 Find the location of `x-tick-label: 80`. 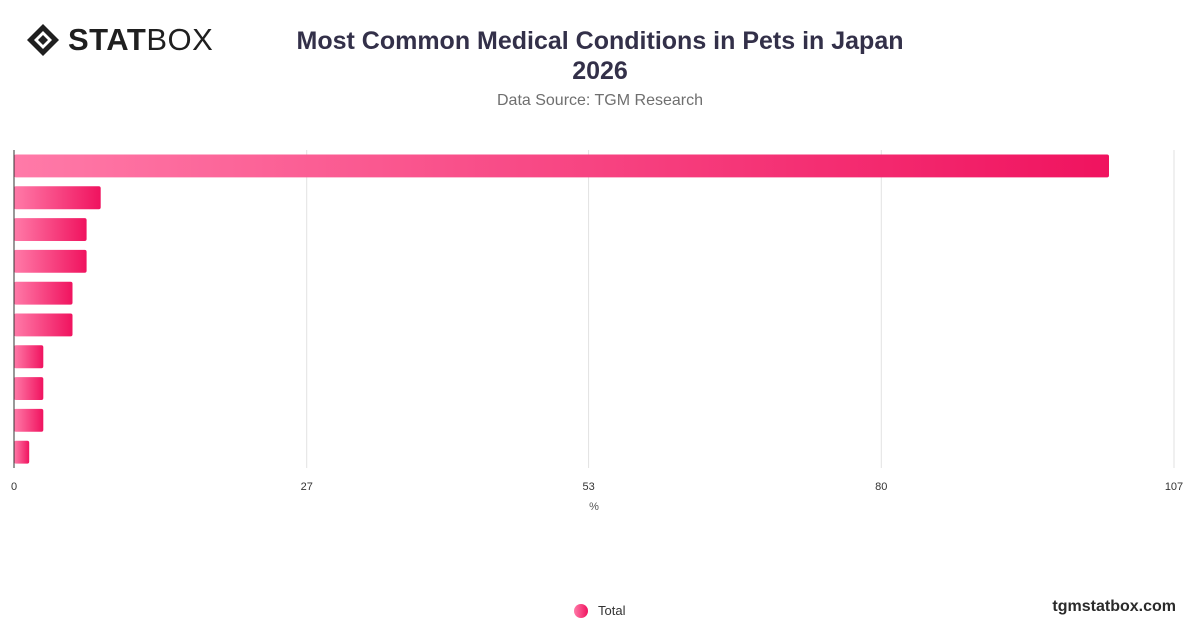

x-tick-label: 80 is located at coordinates (881, 487).